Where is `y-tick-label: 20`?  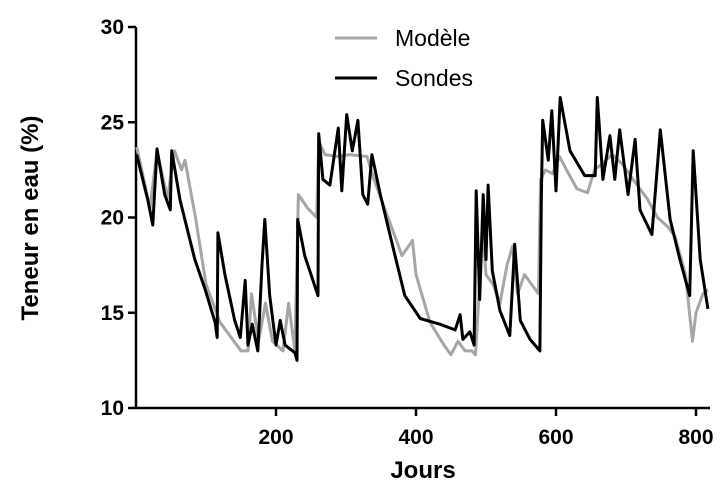 y-tick-label: 20 is located at coordinates (112, 218).